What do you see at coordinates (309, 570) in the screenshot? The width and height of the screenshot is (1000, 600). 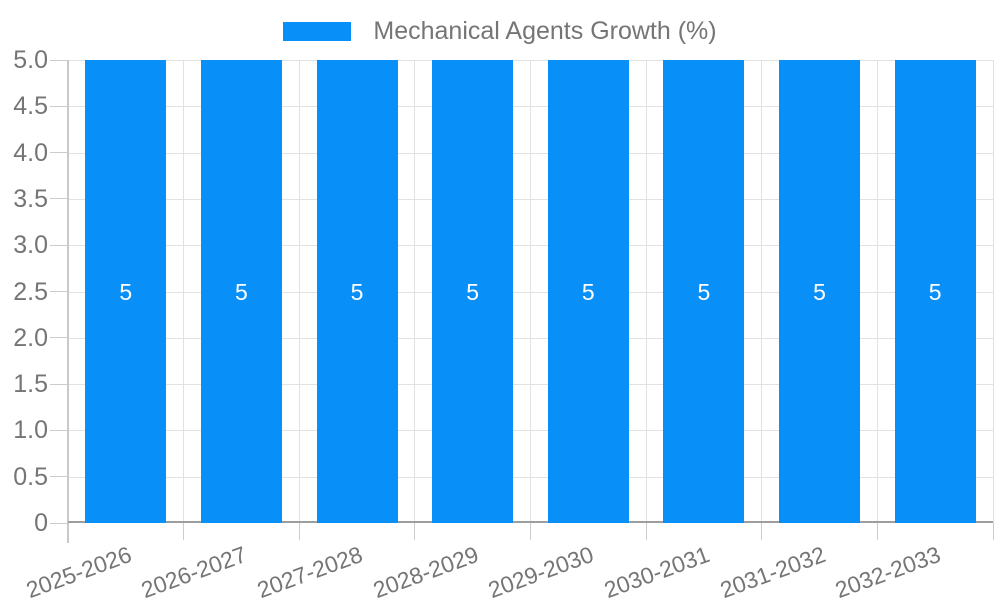 I see `x-axis-category-label: 2027-2028` at bounding box center [309, 570].